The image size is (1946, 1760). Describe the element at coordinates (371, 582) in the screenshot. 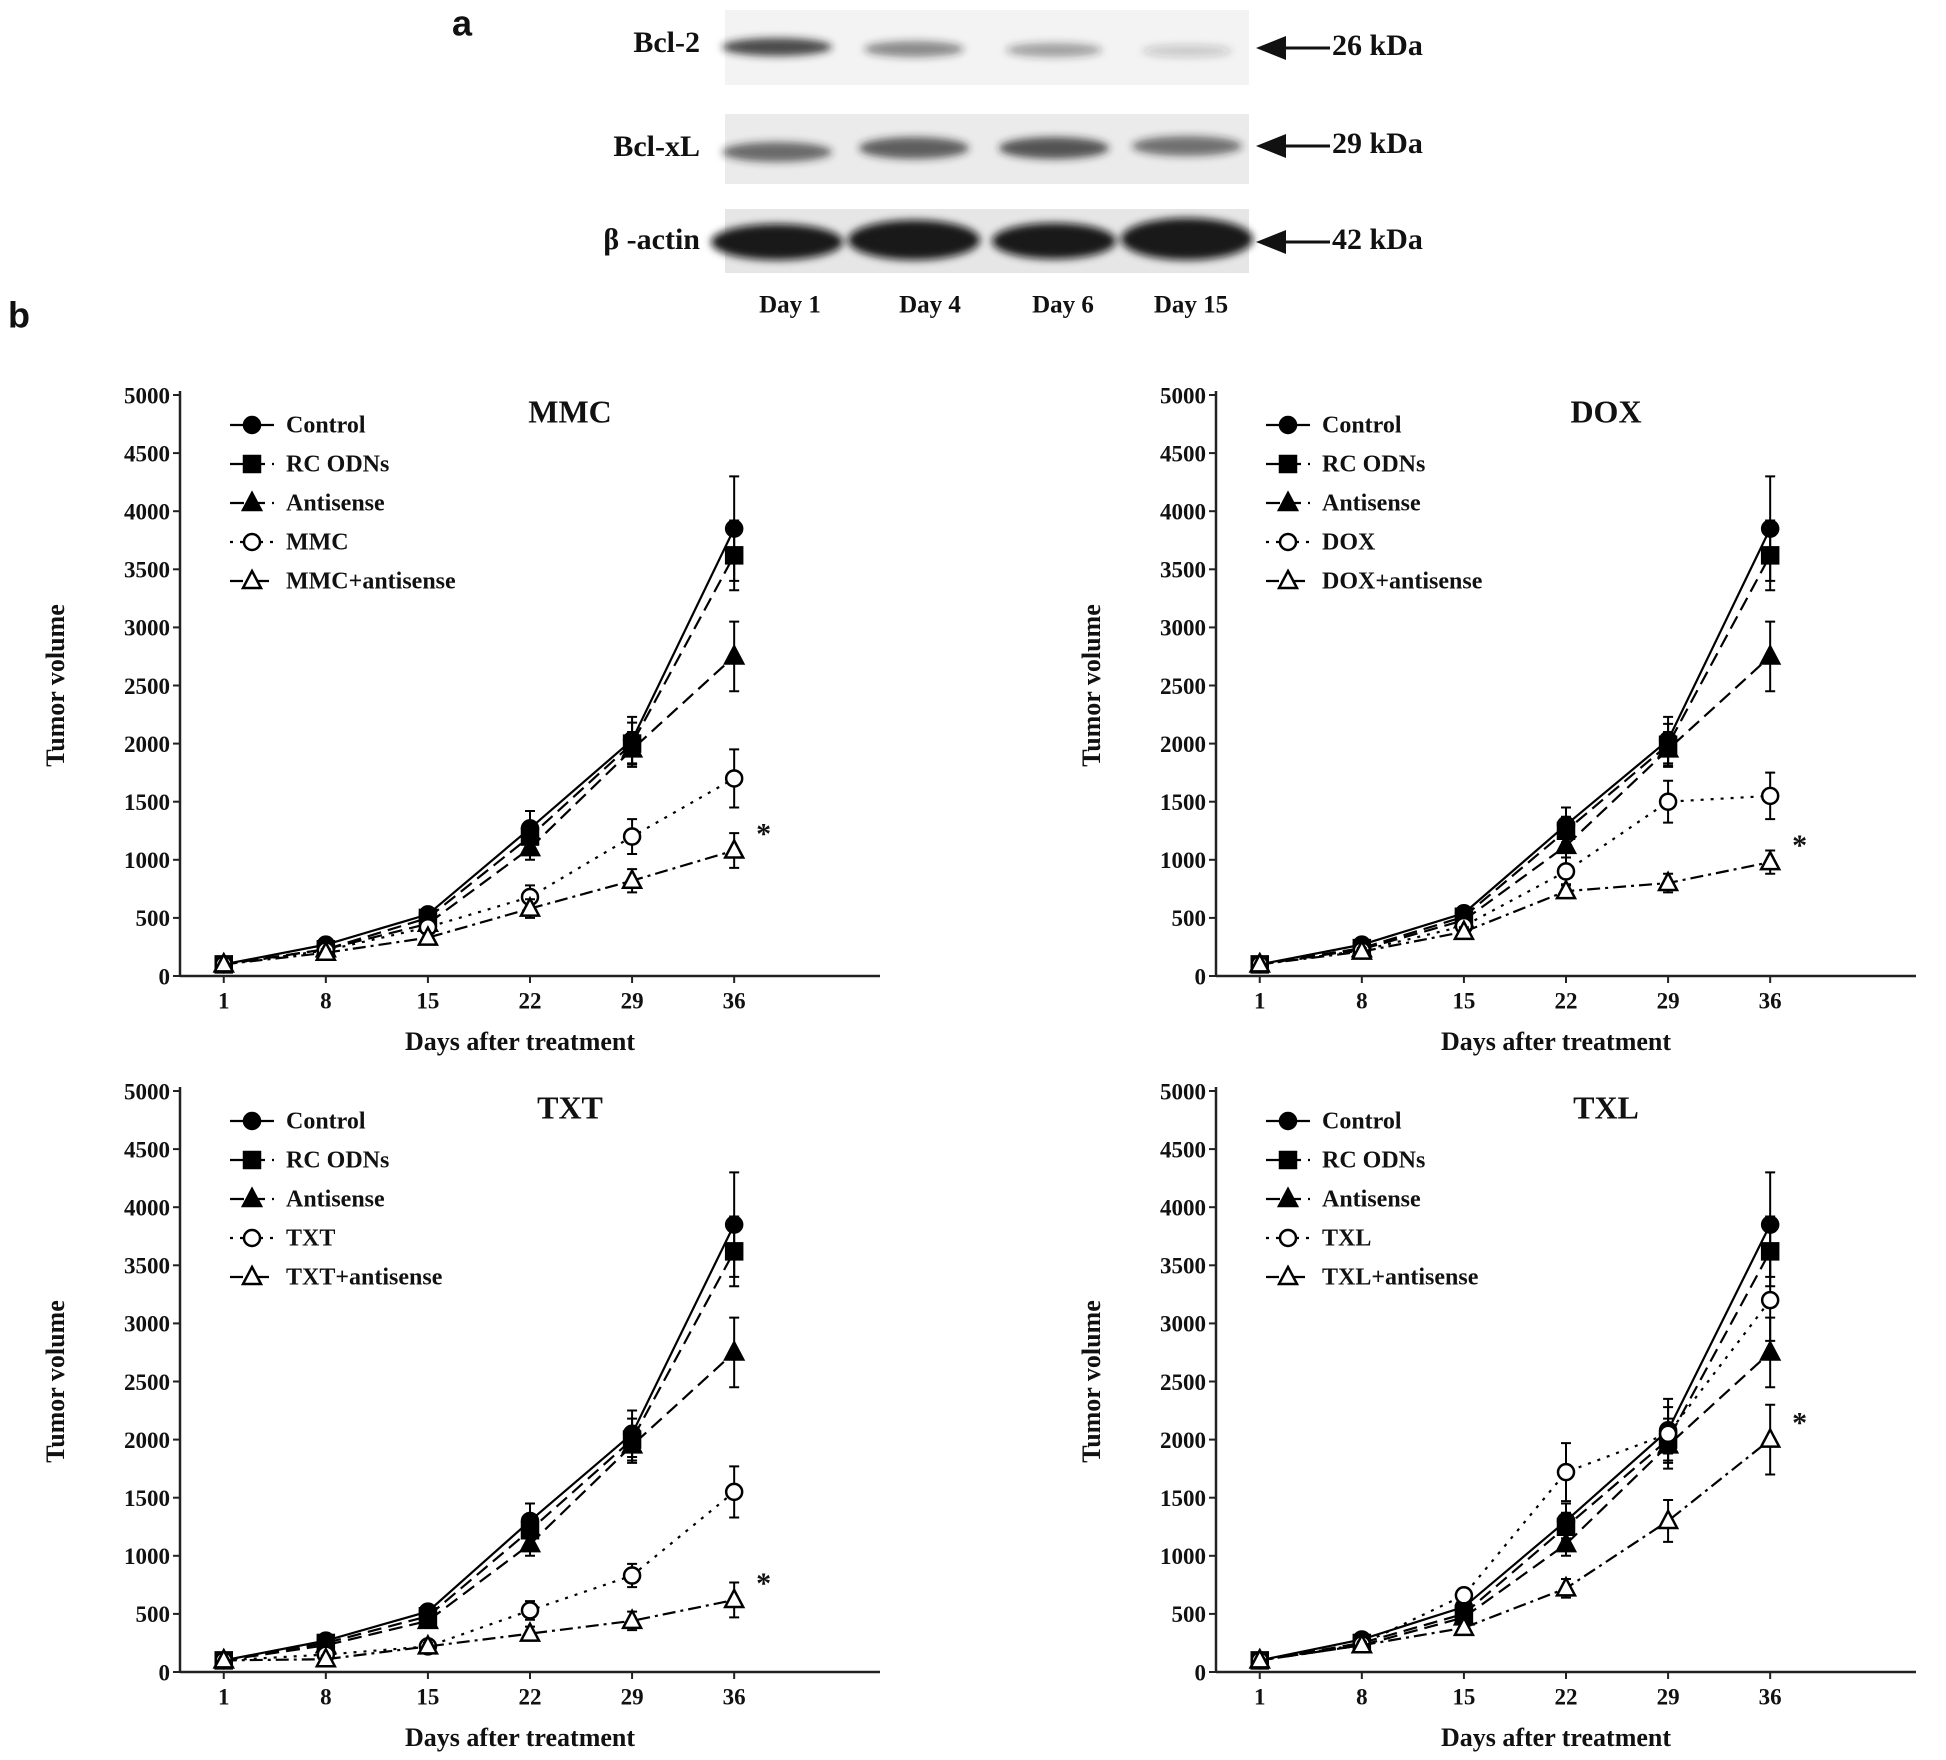

I see `legend-label: MMC+antisense` at that location.